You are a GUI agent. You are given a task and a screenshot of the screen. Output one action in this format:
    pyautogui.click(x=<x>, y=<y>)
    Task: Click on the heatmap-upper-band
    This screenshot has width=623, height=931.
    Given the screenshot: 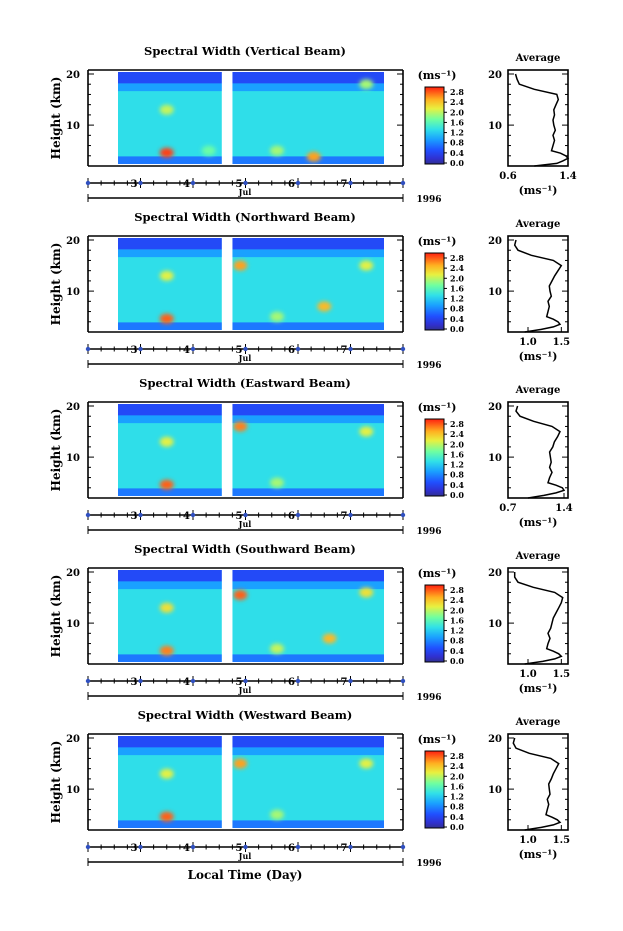 What is the action you would take?
    pyautogui.click(x=251, y=87)
    